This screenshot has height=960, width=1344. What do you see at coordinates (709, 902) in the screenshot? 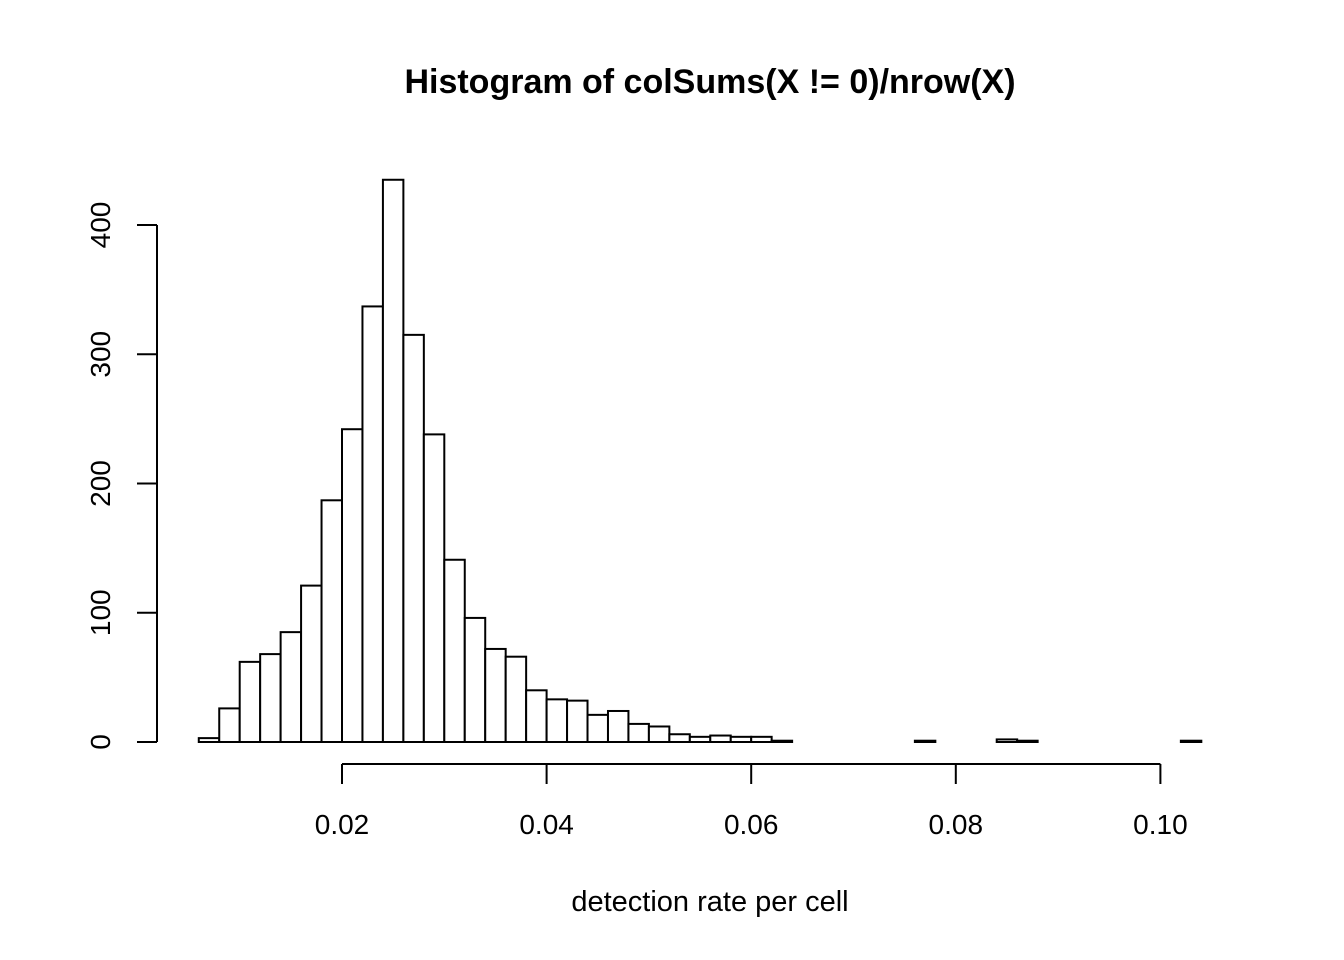
I see `x-axis-label: detection rate per cell` at bounding box center [709, 902].